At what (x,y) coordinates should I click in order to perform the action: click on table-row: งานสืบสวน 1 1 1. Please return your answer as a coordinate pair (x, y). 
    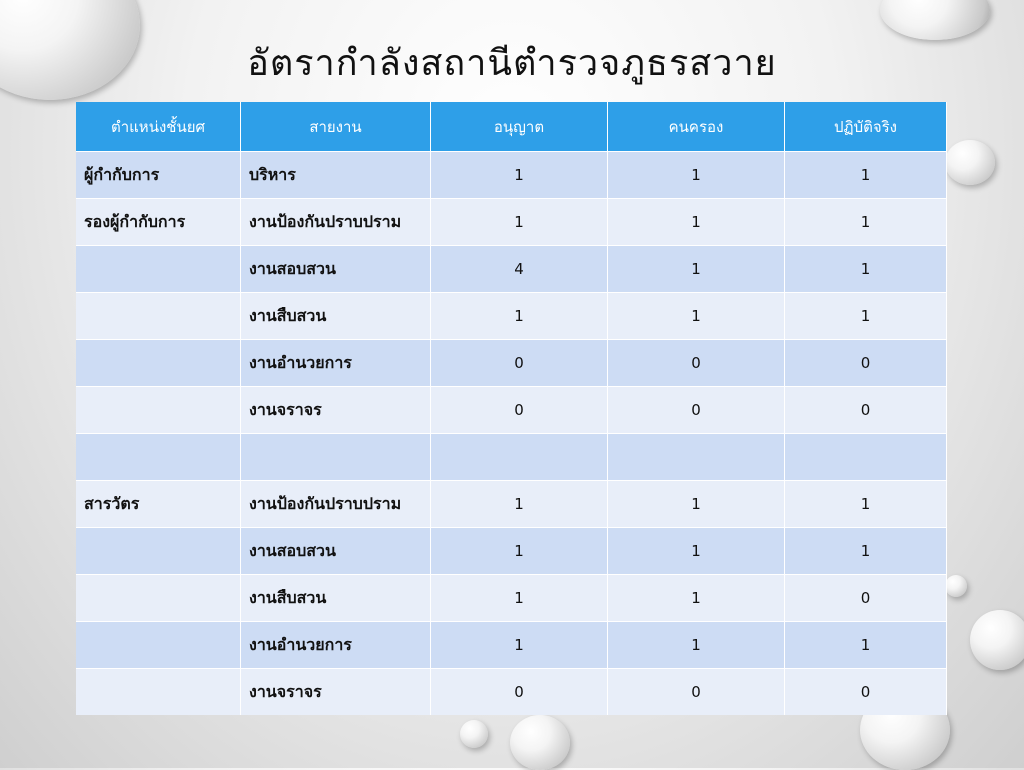
    Looking at the image, I should click on (511, 316).